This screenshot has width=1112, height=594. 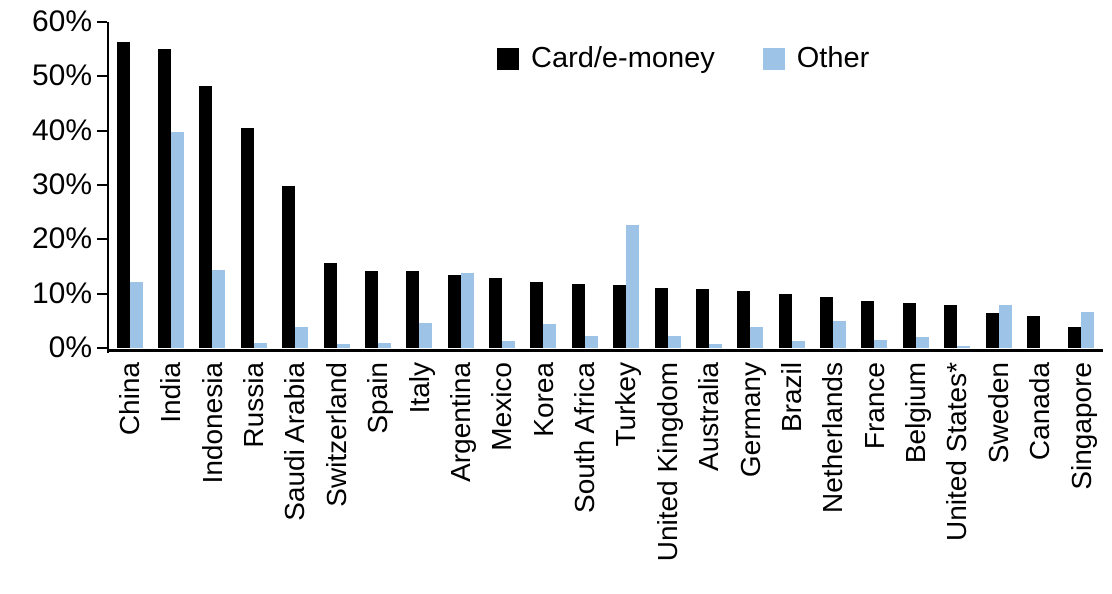 I want to click on x-axis-category-label: Spain, so click(x=378, y=478).